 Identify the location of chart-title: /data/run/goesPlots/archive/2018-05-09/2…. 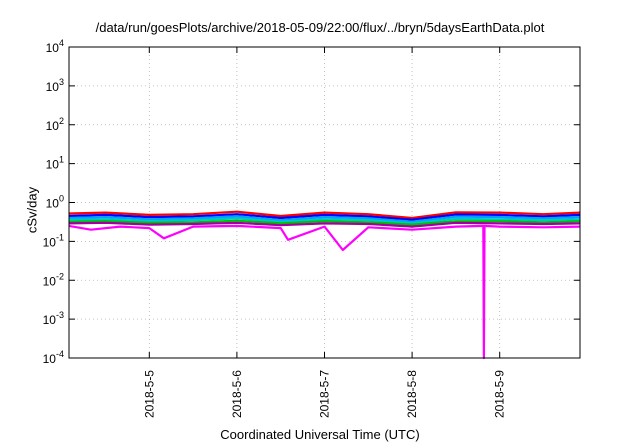
(320, 27).